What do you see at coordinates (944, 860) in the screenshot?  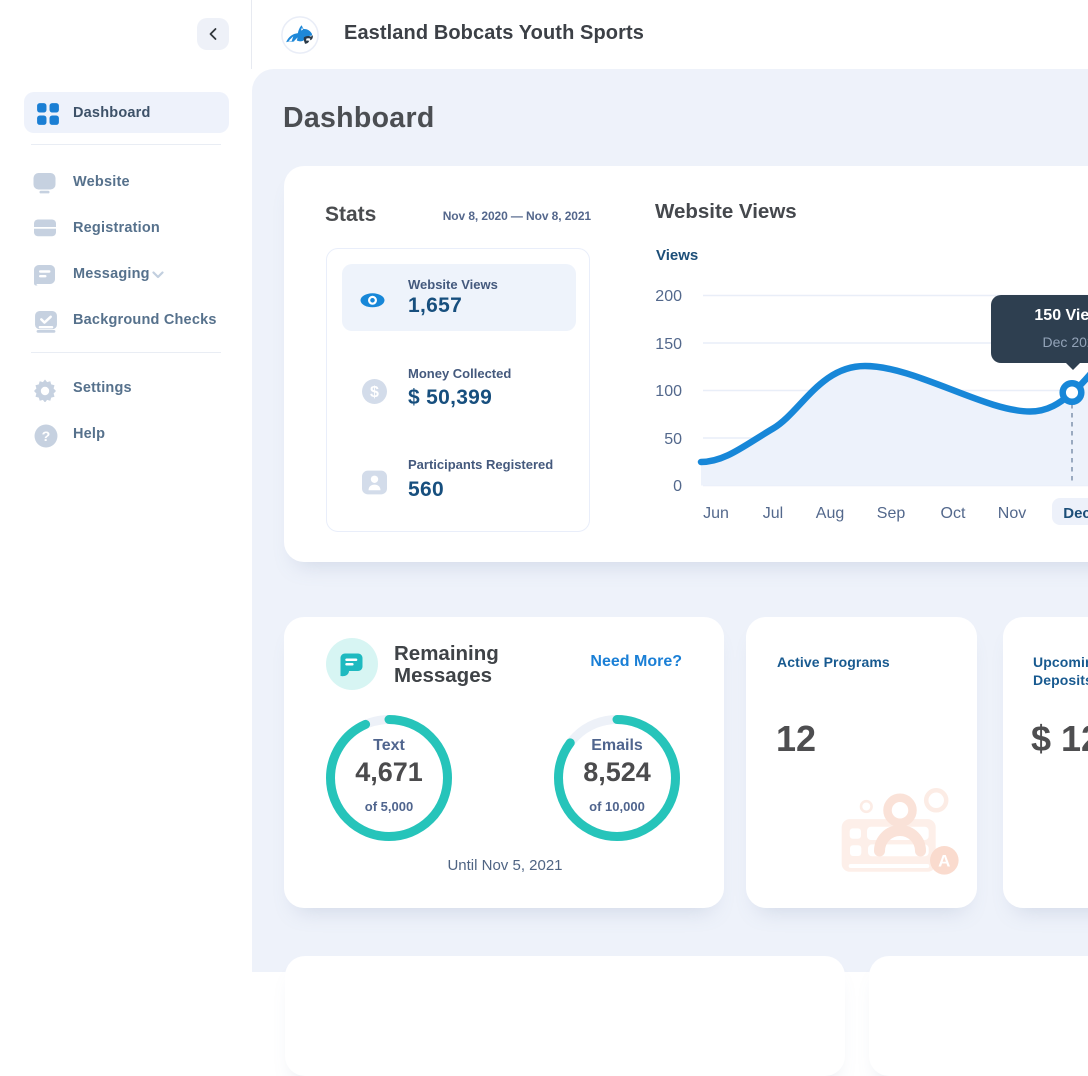 I see `svg-text: A` at bounding box center [944, 860].